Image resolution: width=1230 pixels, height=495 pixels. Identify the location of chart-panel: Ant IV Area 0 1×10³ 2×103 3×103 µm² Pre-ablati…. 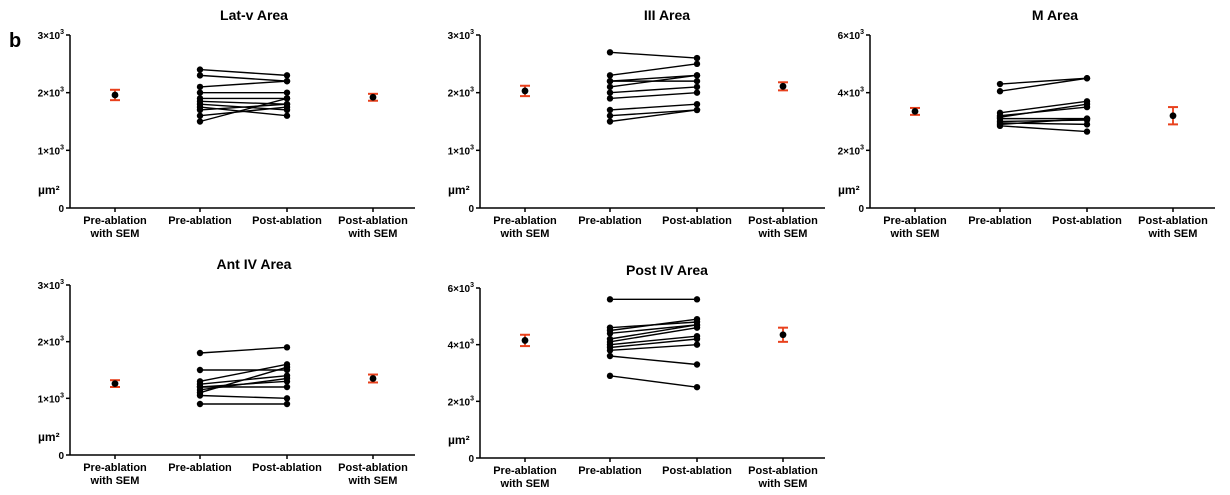
(226, 371).